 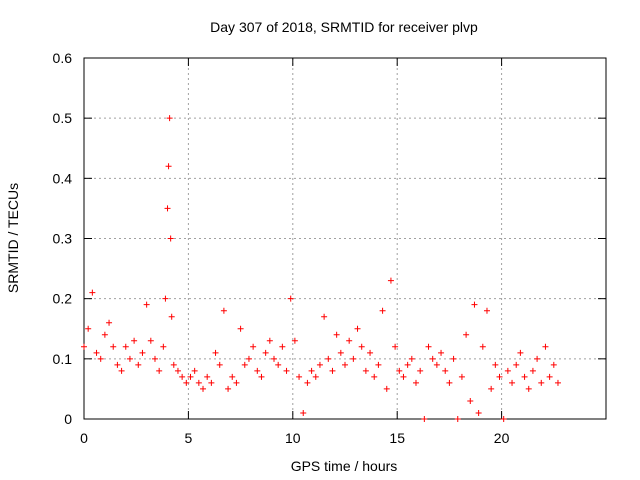 I want to click on y-tick-label: 0.4, so click(x=63, y=178).